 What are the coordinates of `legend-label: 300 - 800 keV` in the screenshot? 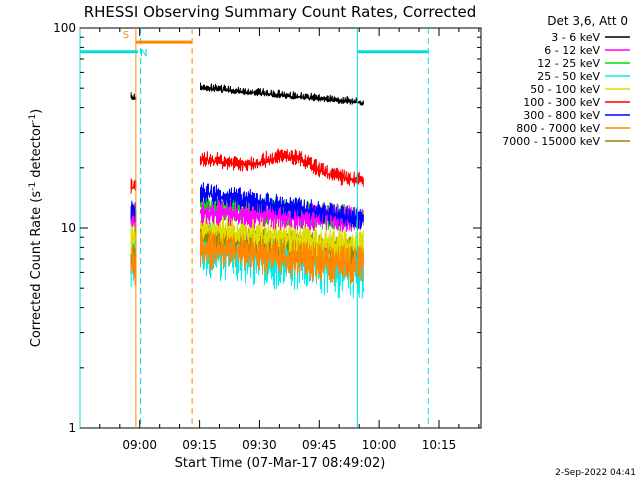 It's located at (561, 115).